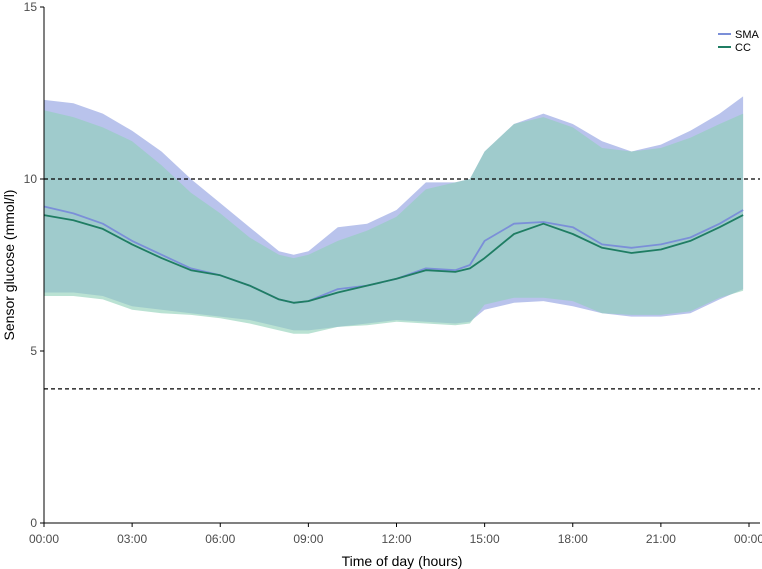 Image resolution: width=762 pixels, height=569 pixels. Describe the element at coordinates (31, 179) in the screenshot. I see `y-tick-label: 10` at that location.